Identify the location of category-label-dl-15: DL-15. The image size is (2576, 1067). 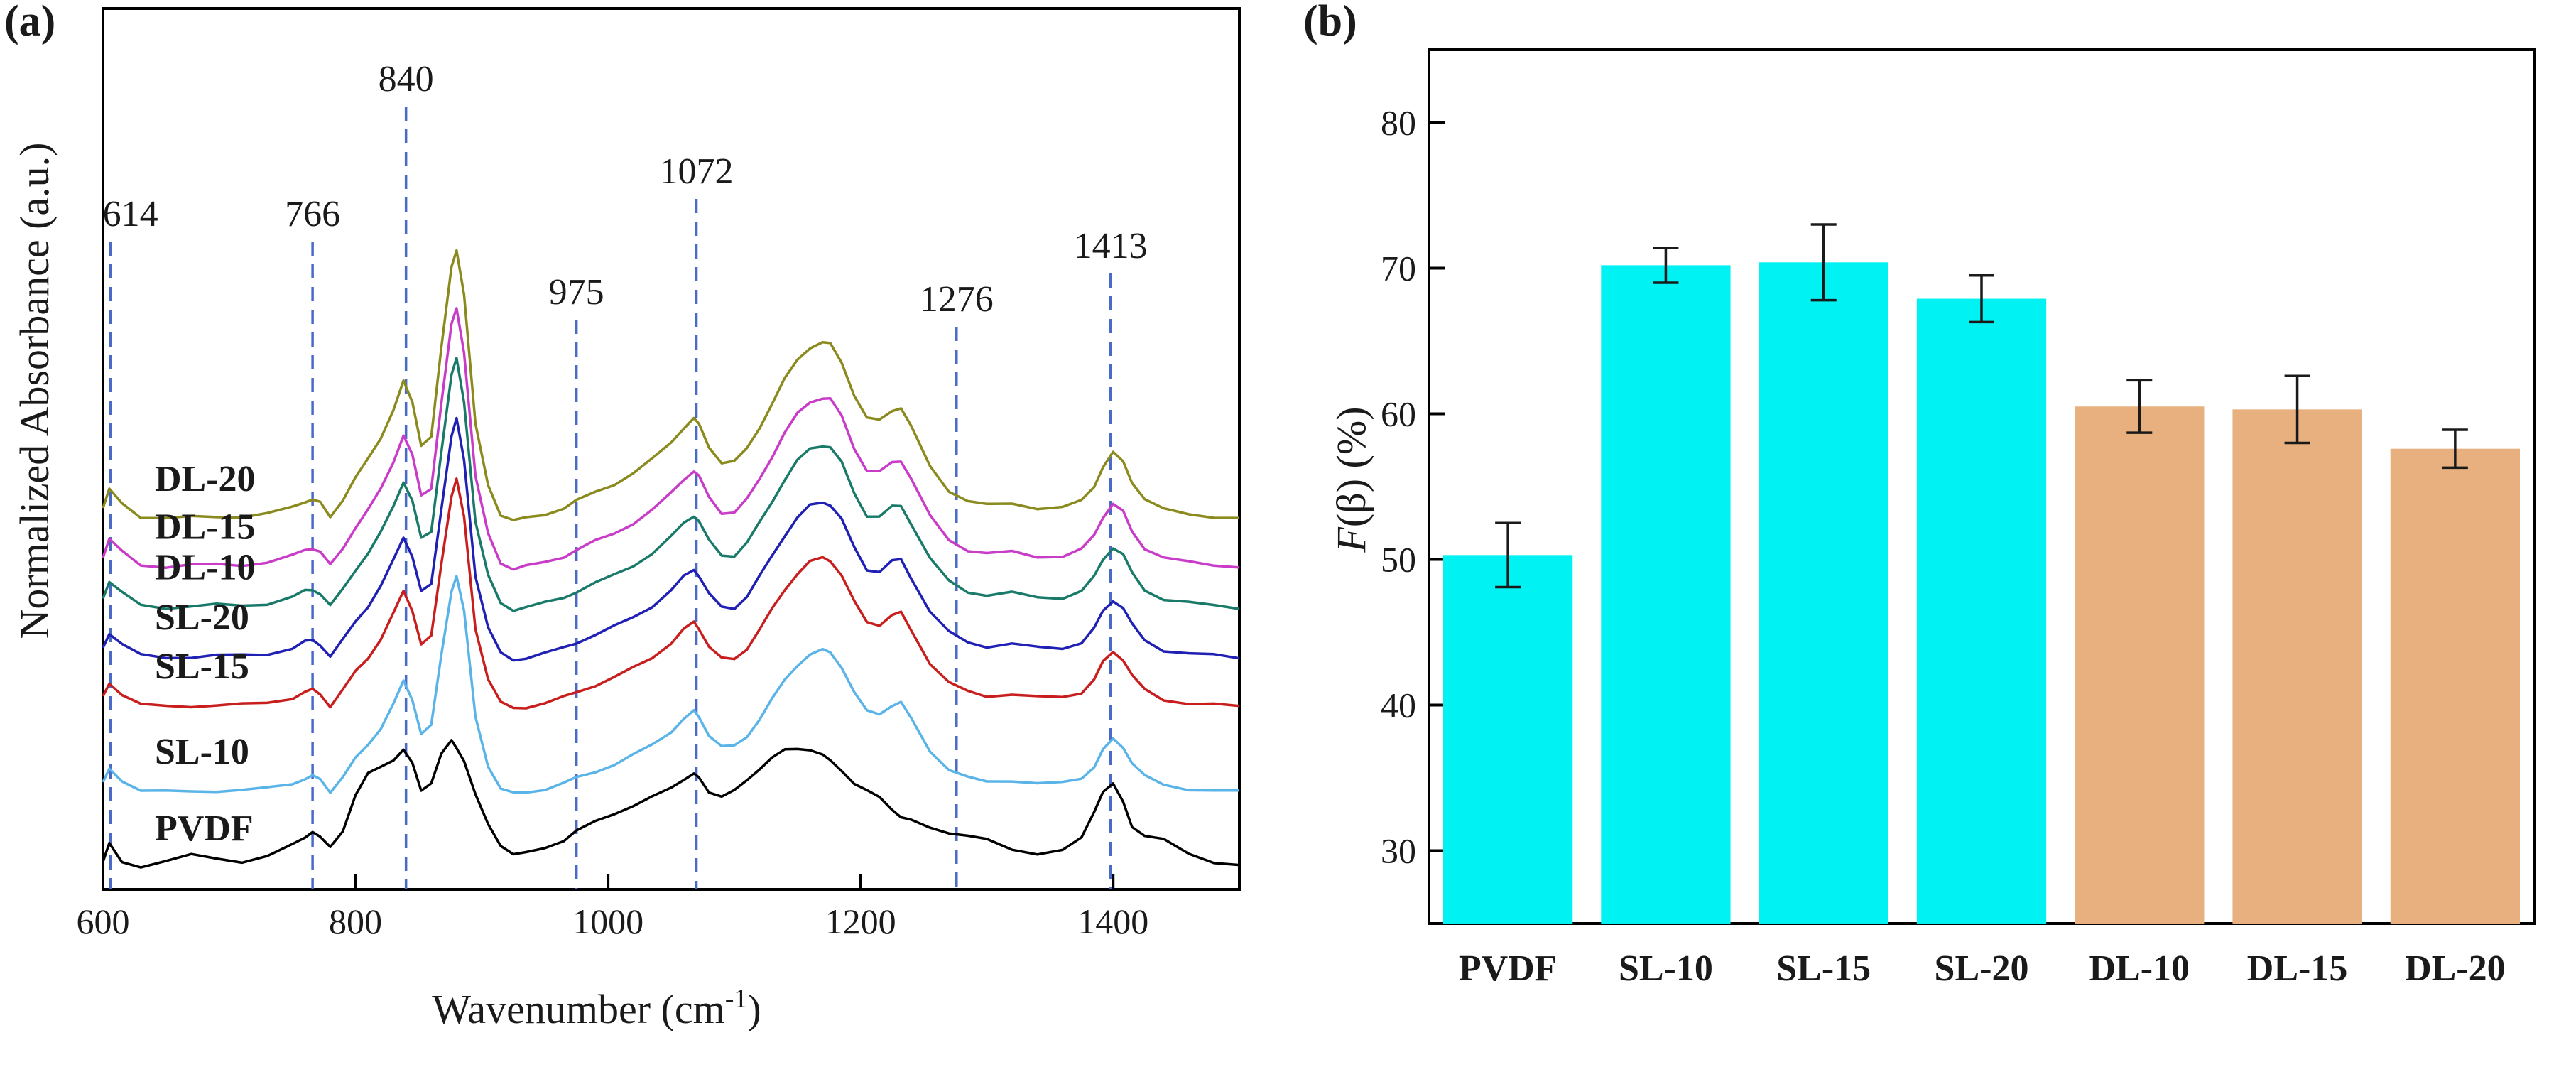
(2298, 969).